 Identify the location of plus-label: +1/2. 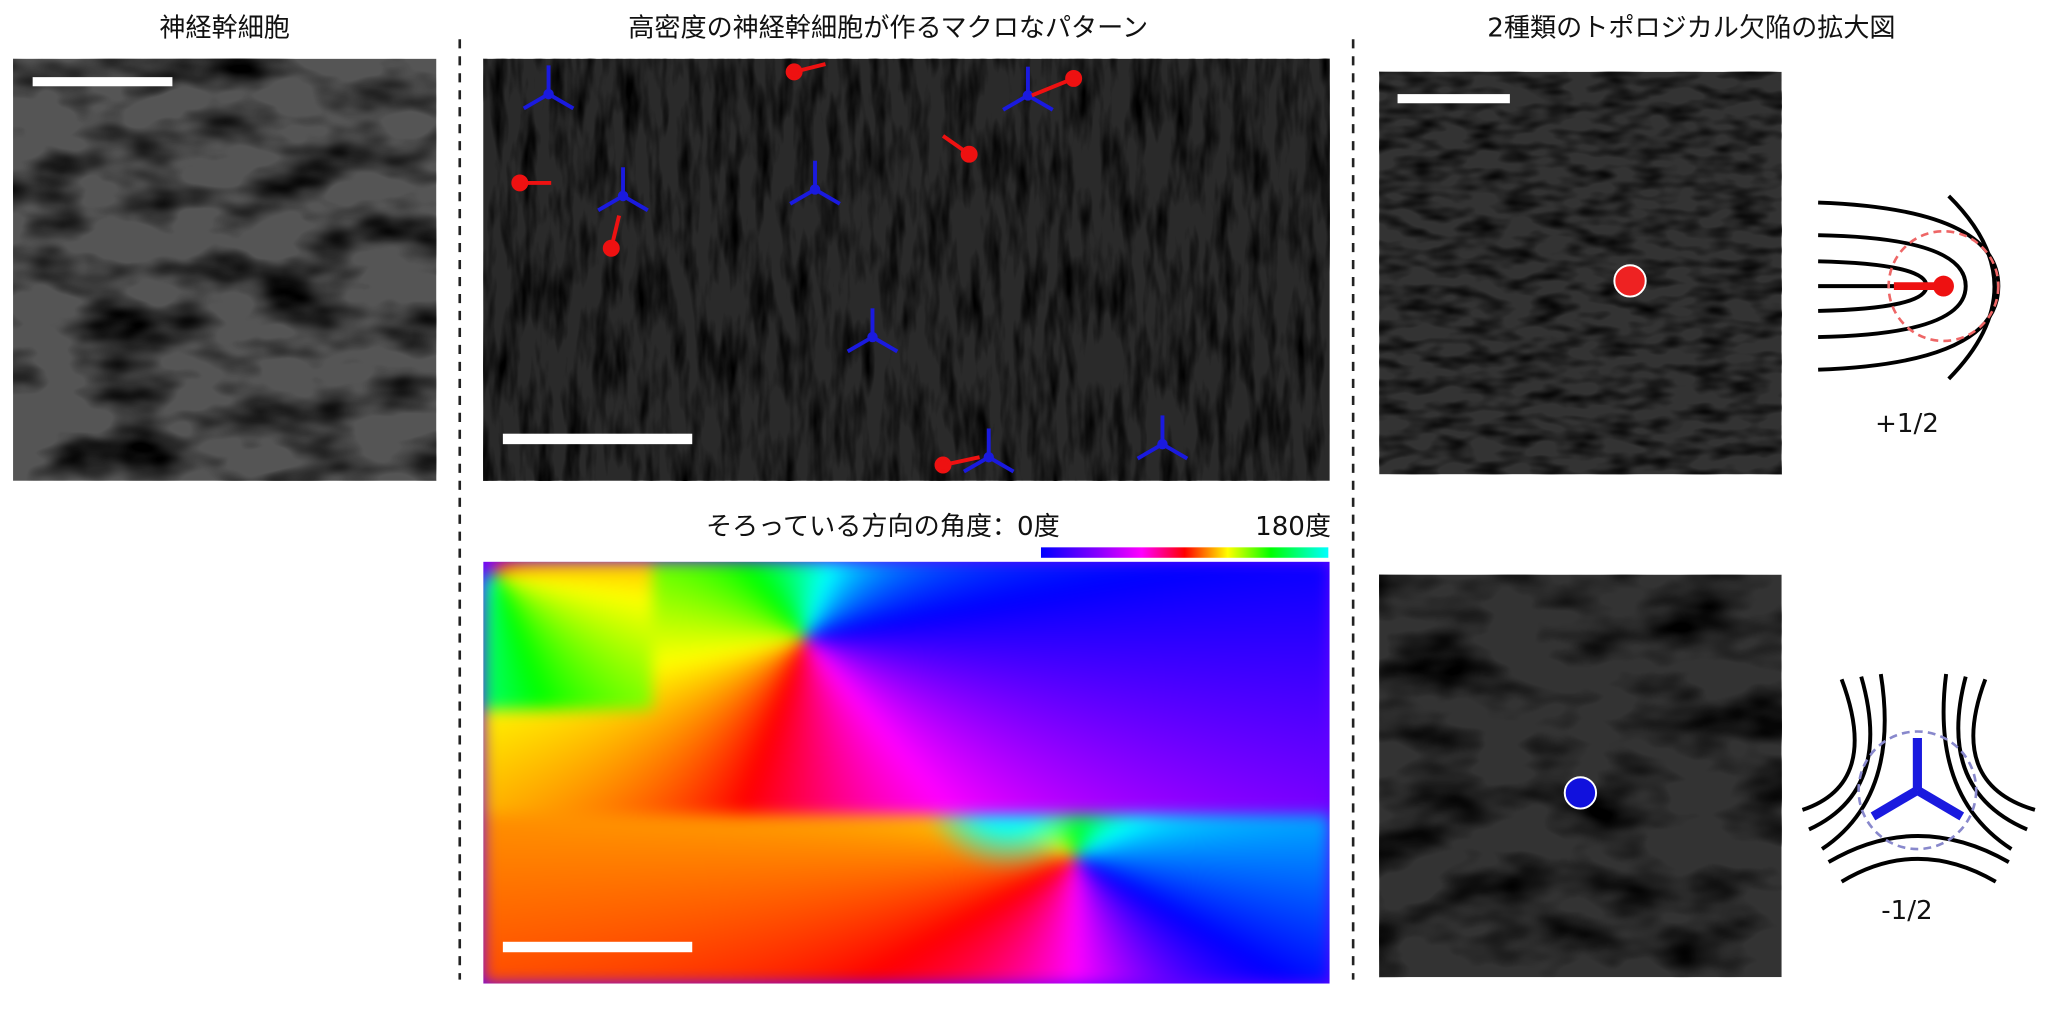
(1907, 424).